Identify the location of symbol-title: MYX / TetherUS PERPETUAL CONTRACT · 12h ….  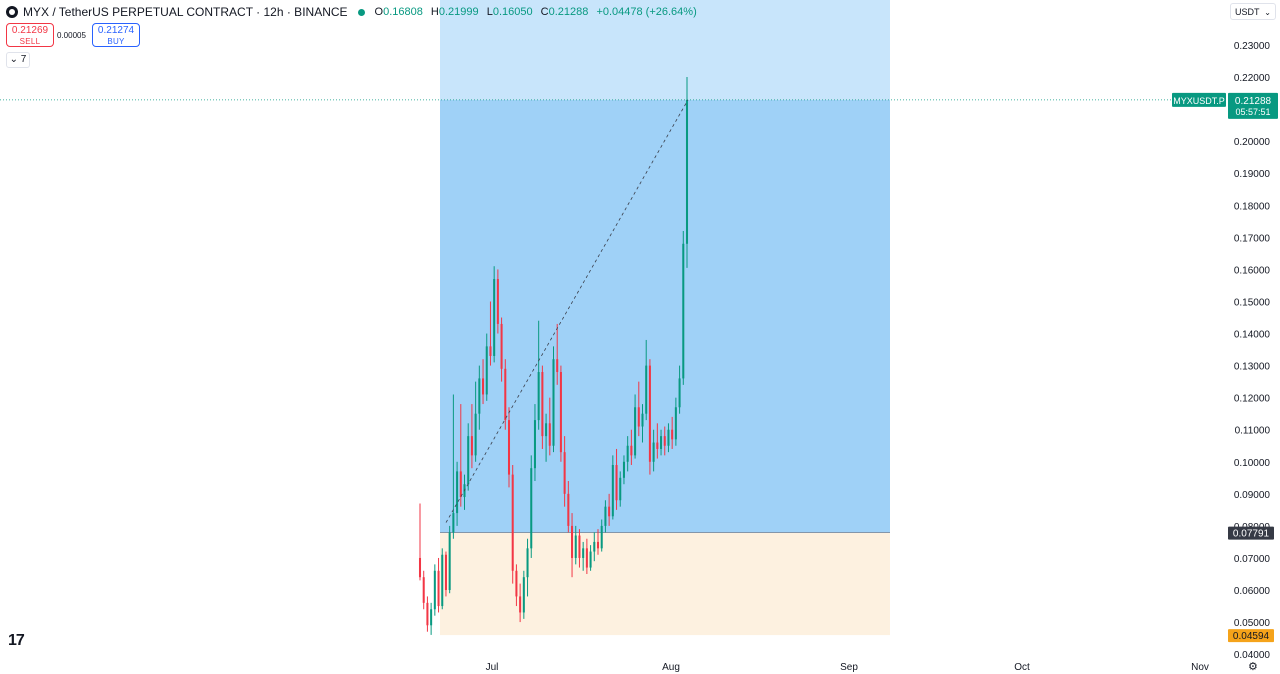
(185, 12).